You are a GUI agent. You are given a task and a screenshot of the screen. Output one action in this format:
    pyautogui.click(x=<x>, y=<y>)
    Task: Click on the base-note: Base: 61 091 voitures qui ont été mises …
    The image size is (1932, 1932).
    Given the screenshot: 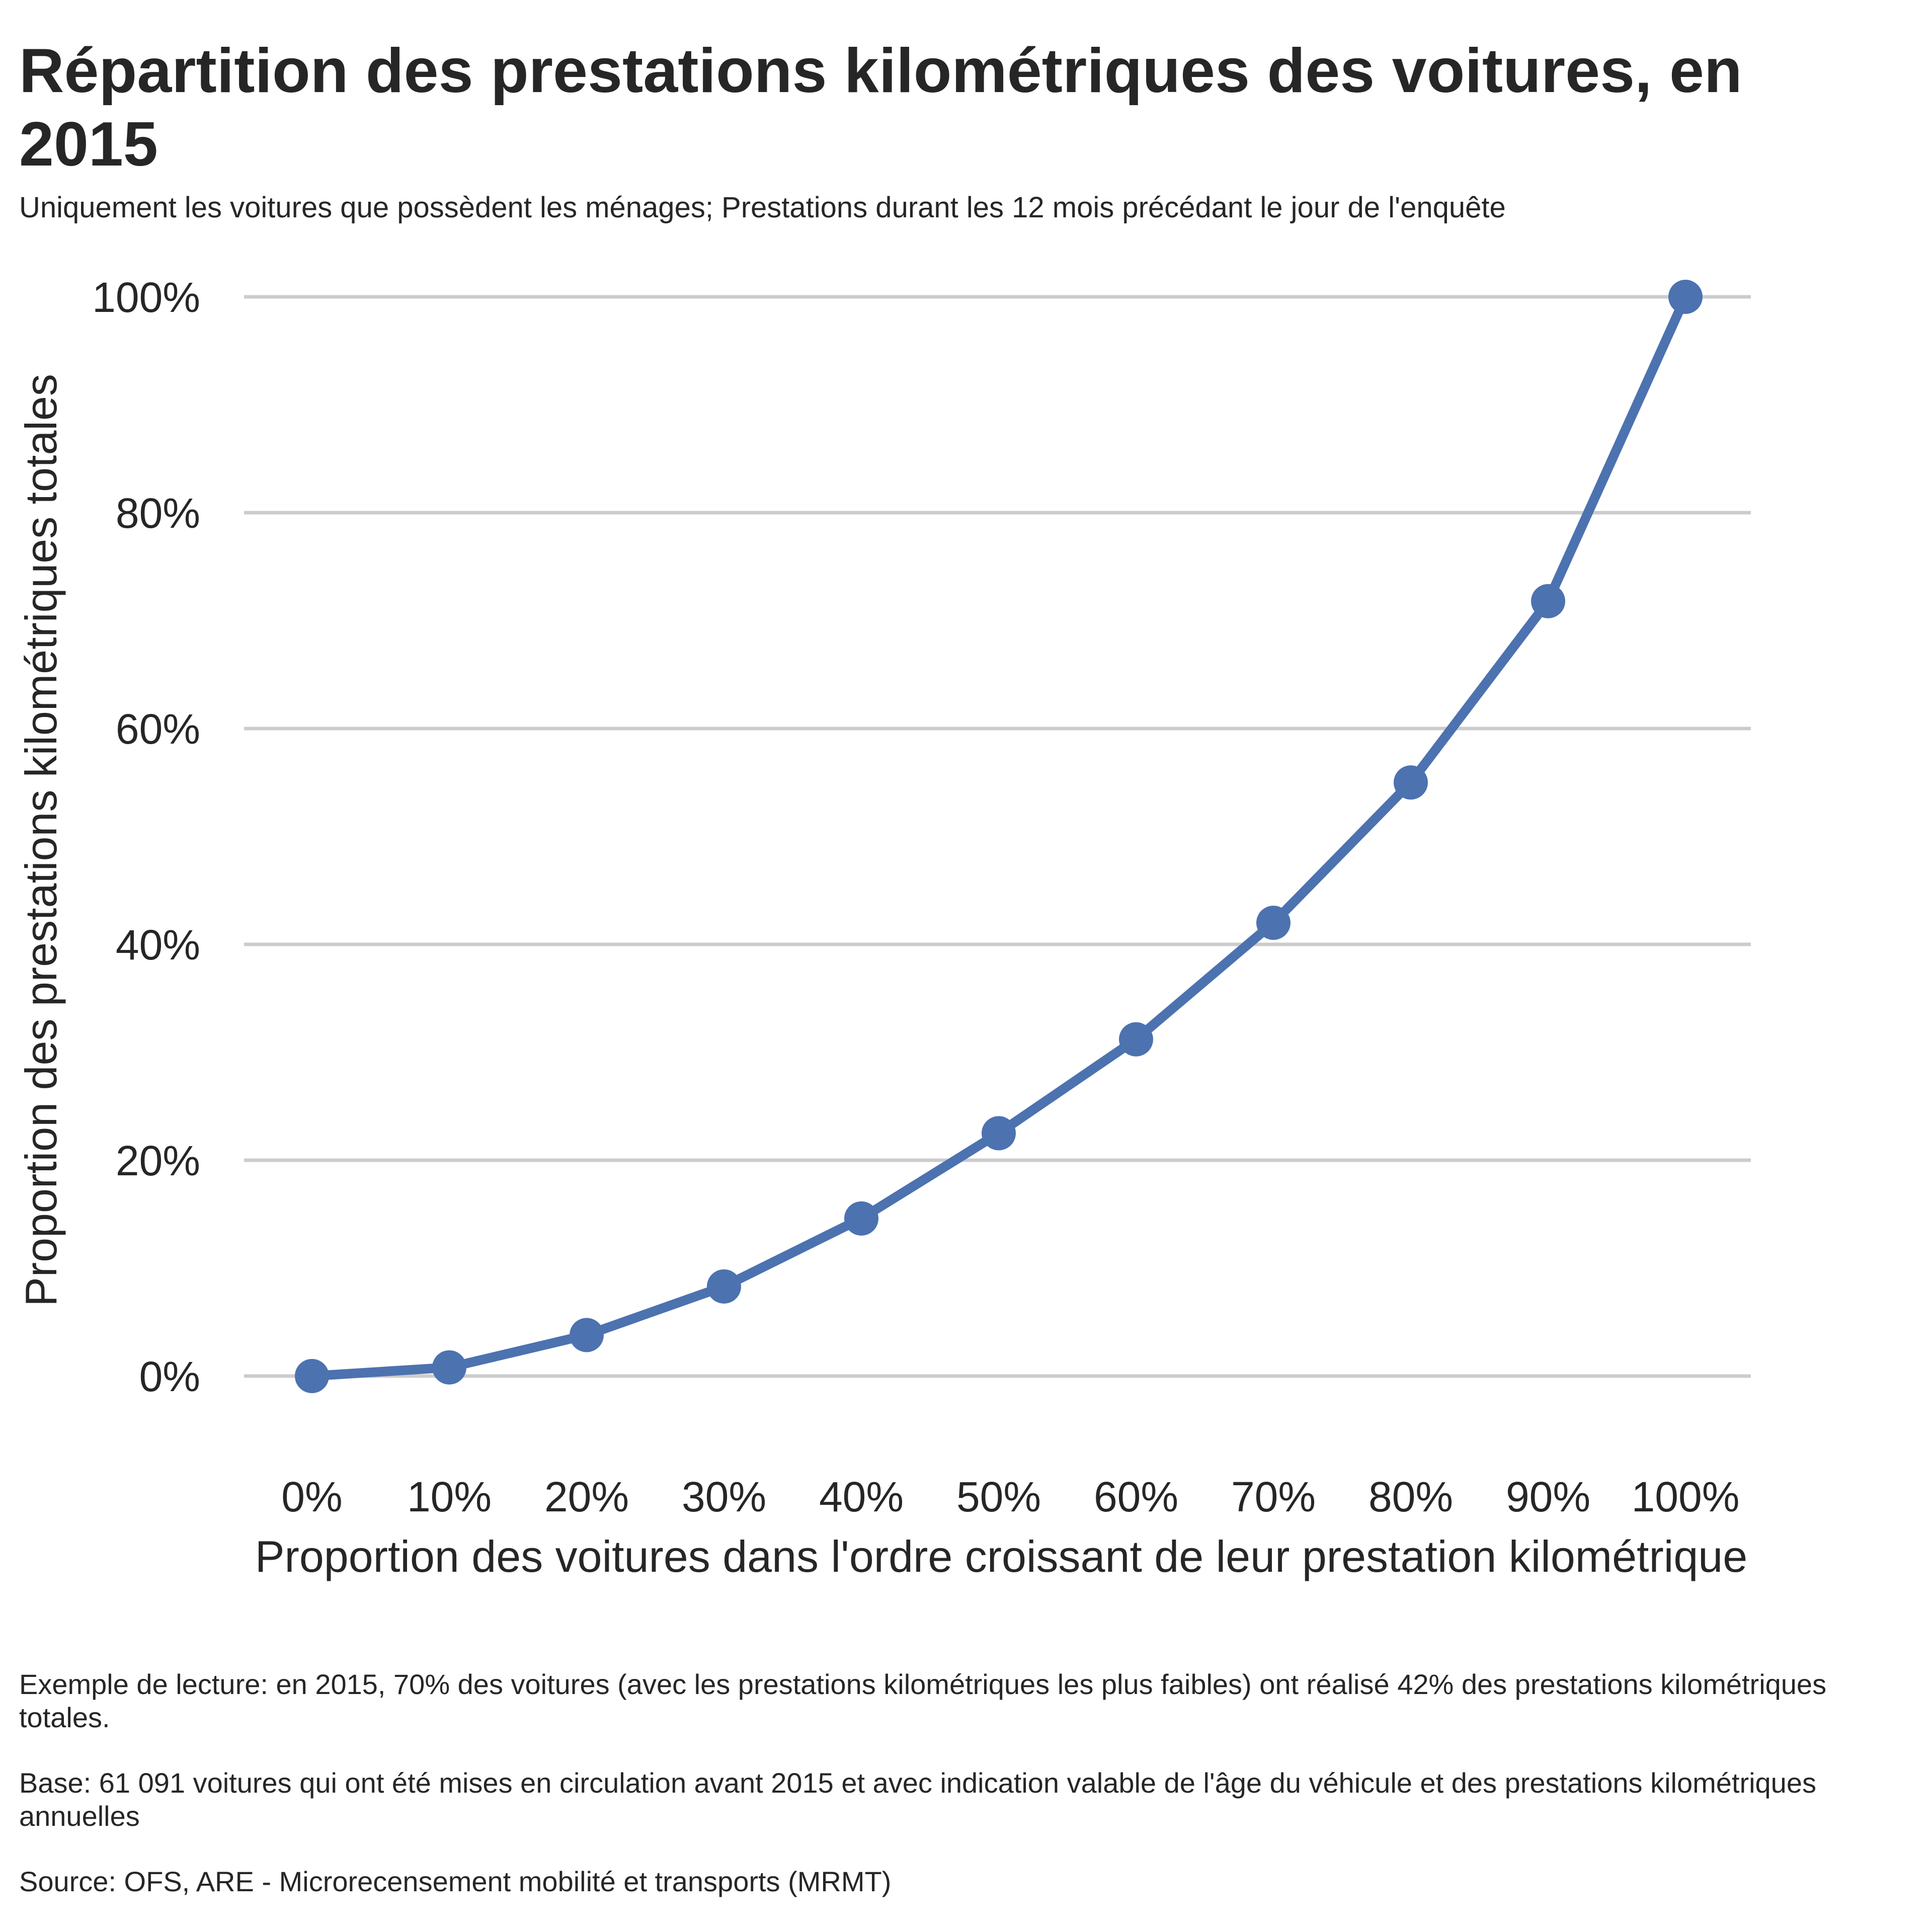 What is the action you would take?
    pyautogui.click(x=917, y=1799)
    